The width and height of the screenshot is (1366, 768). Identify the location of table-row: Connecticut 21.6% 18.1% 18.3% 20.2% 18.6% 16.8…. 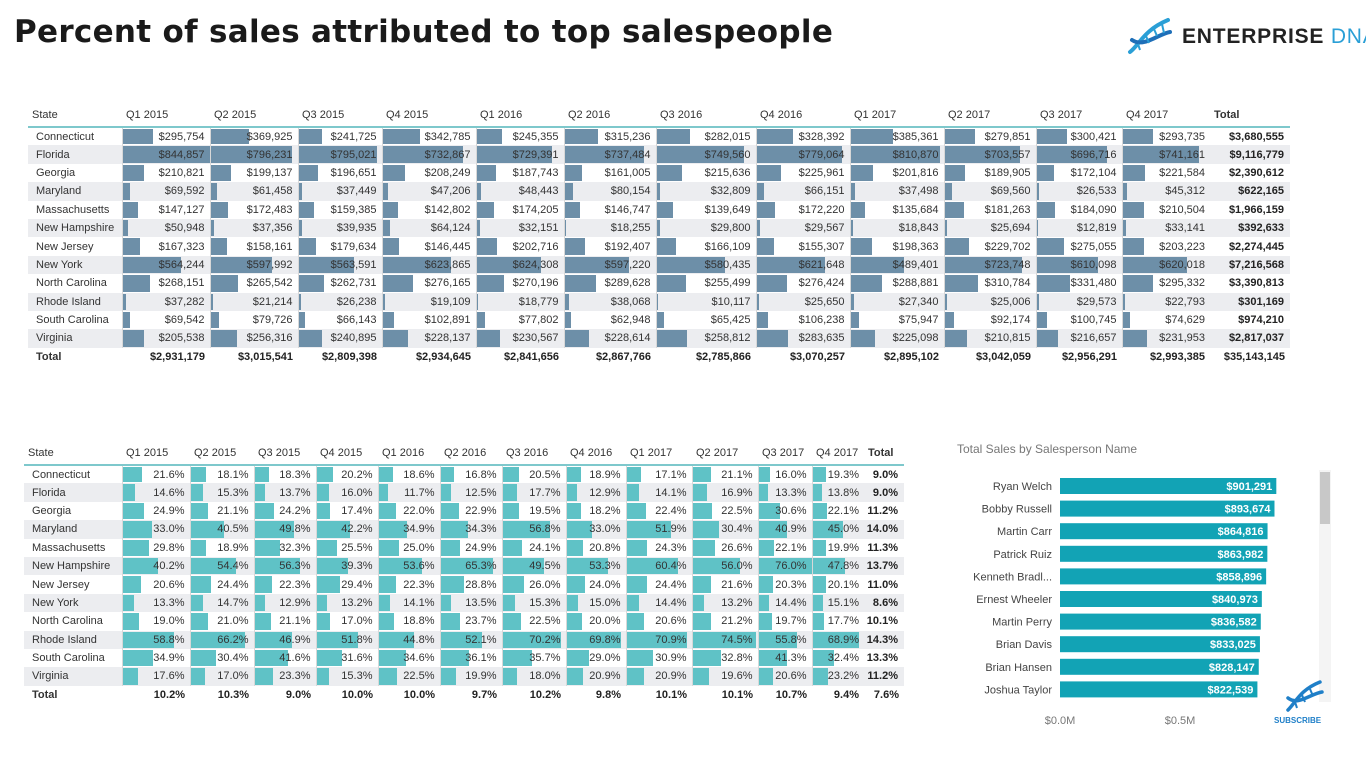
(464, 474).